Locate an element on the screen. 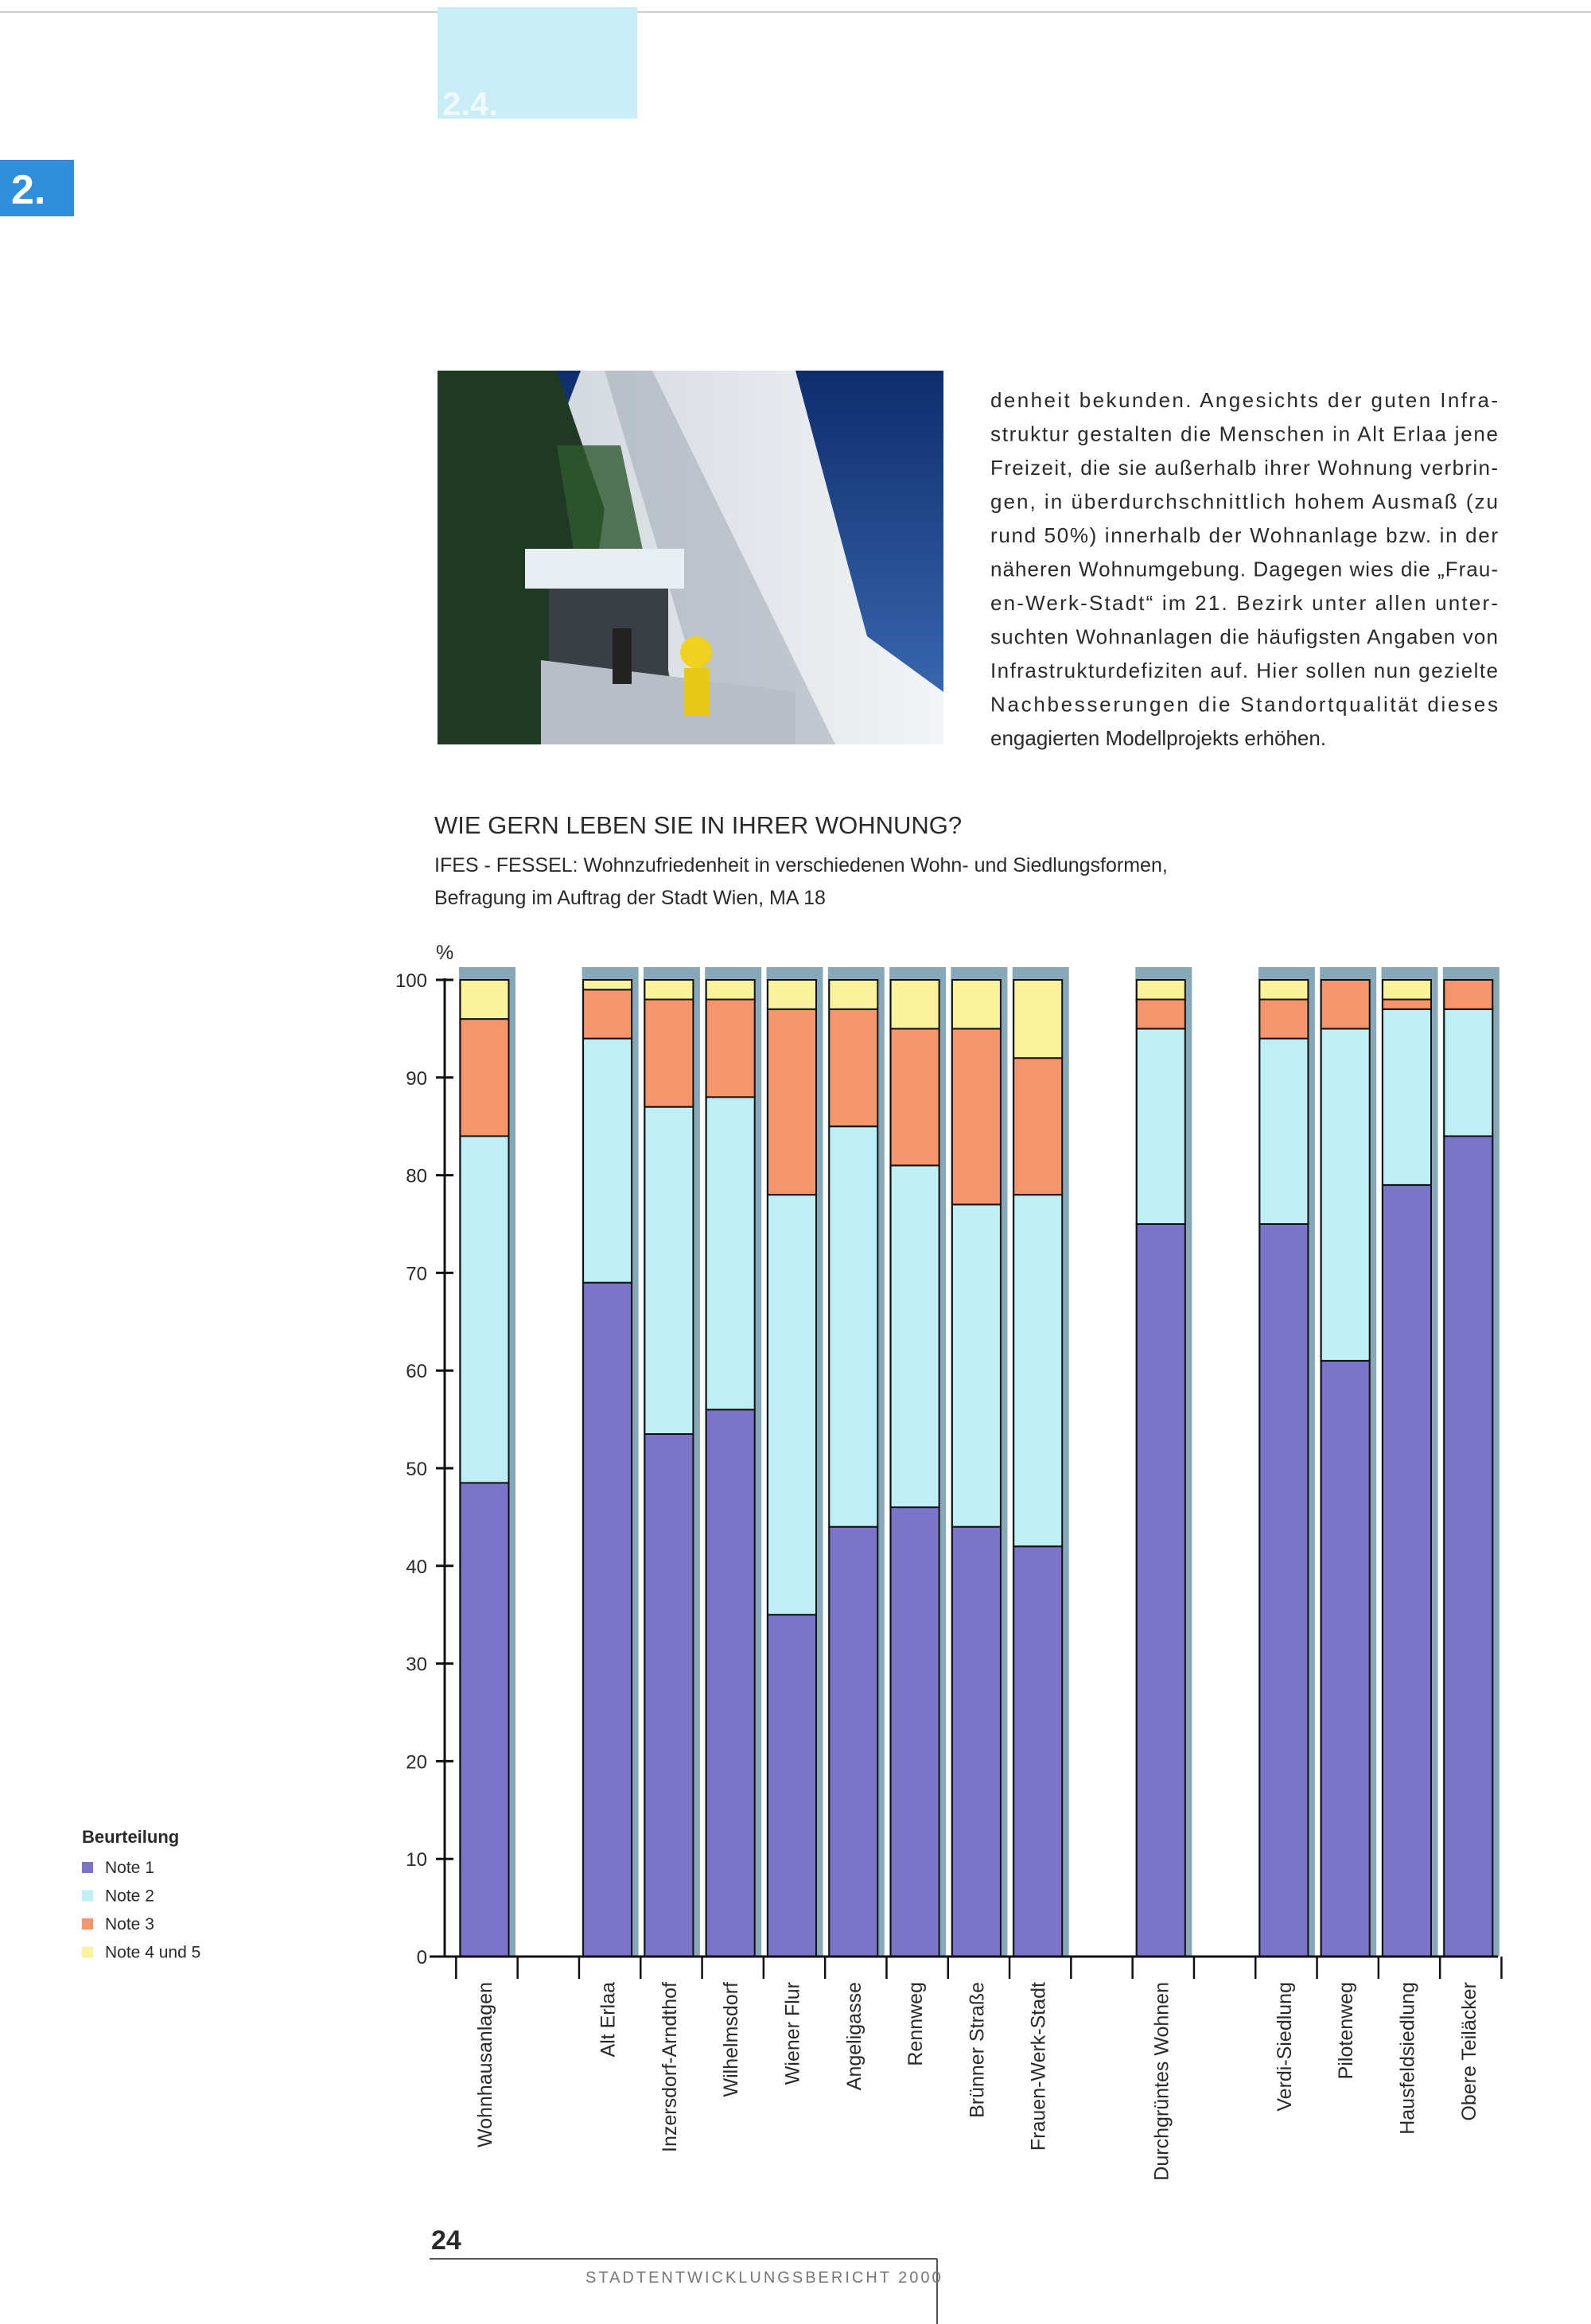 Image resolution: width=1591 pixels, height=2324 pixels. x-tick-label: Obere Teiläcker is located at coordinates (1469, 2051).